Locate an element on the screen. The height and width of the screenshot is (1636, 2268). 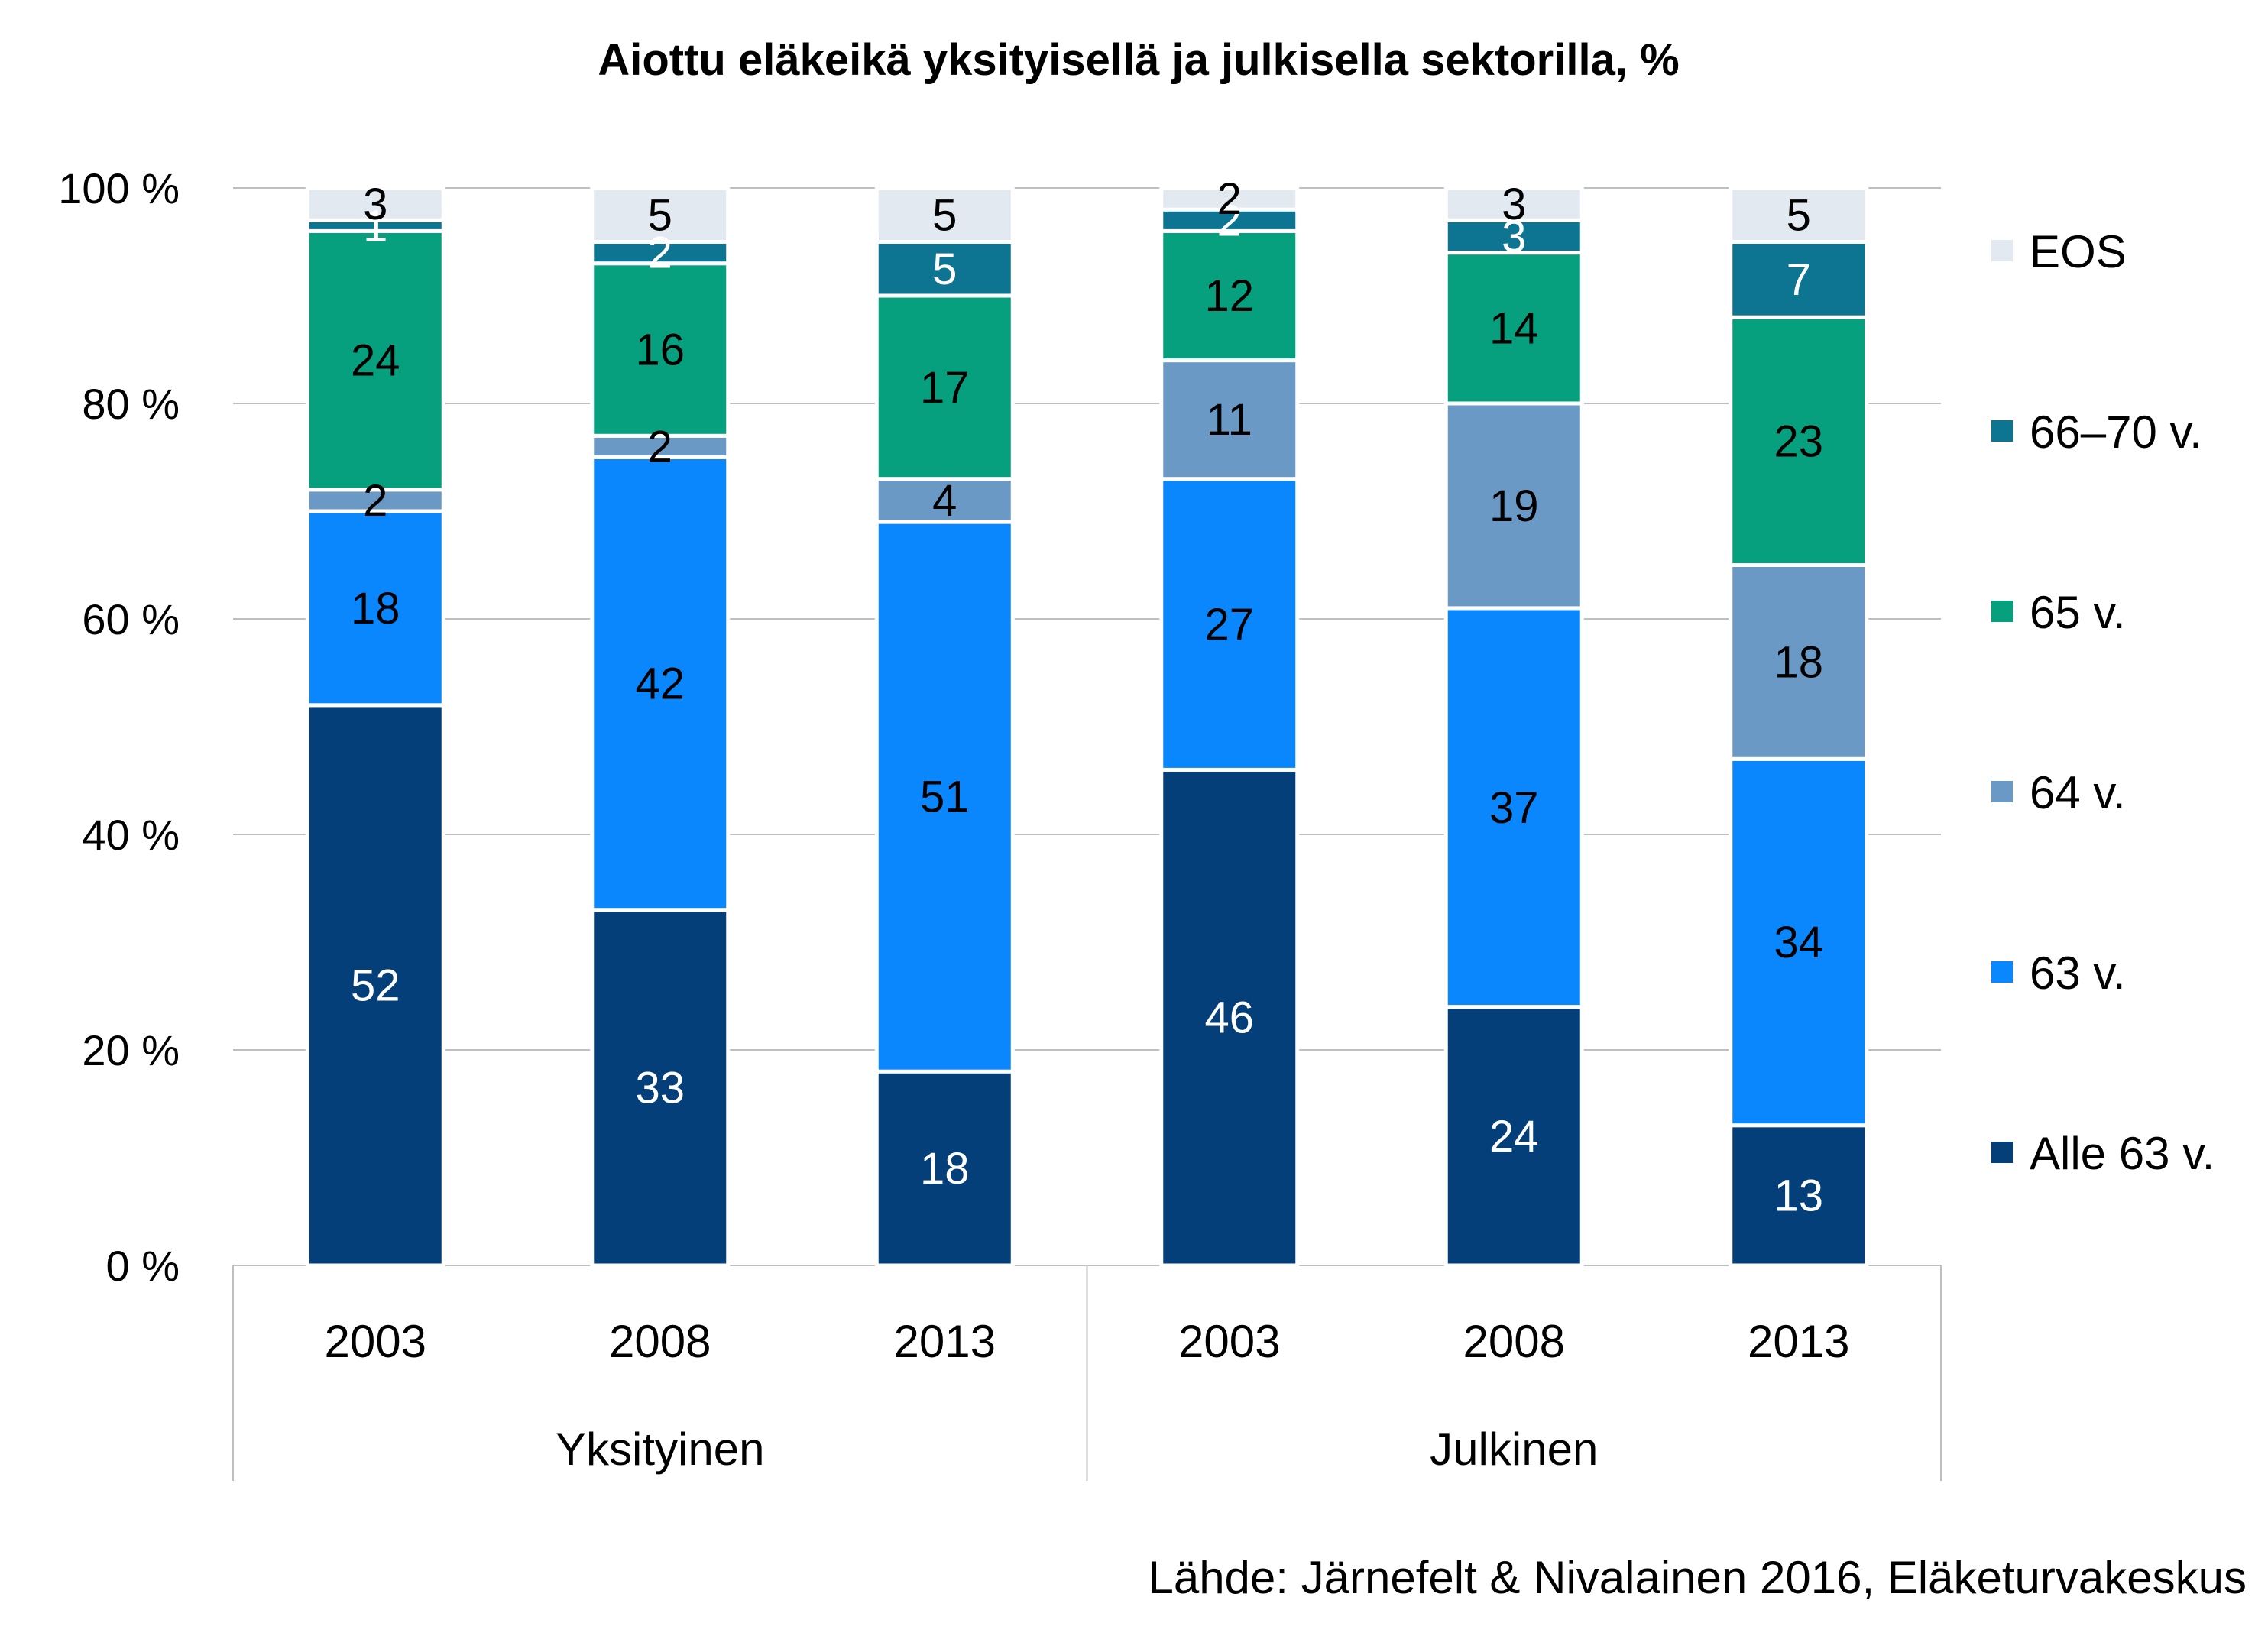
data-label: 14 is located at coordinates (1514, 328).